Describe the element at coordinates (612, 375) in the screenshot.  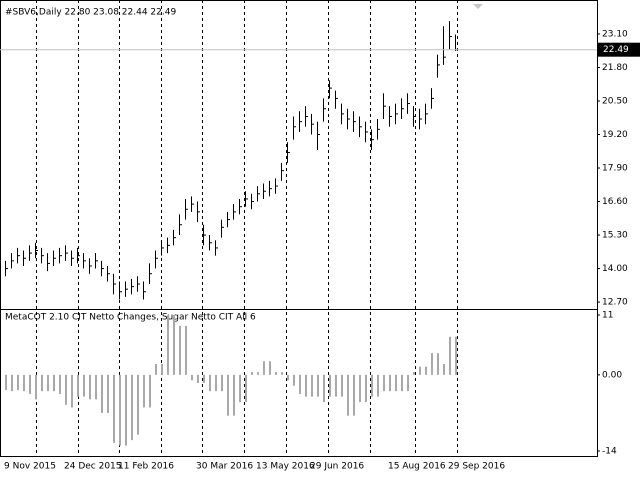
I see `y-tick-label: 0.00` at that location.